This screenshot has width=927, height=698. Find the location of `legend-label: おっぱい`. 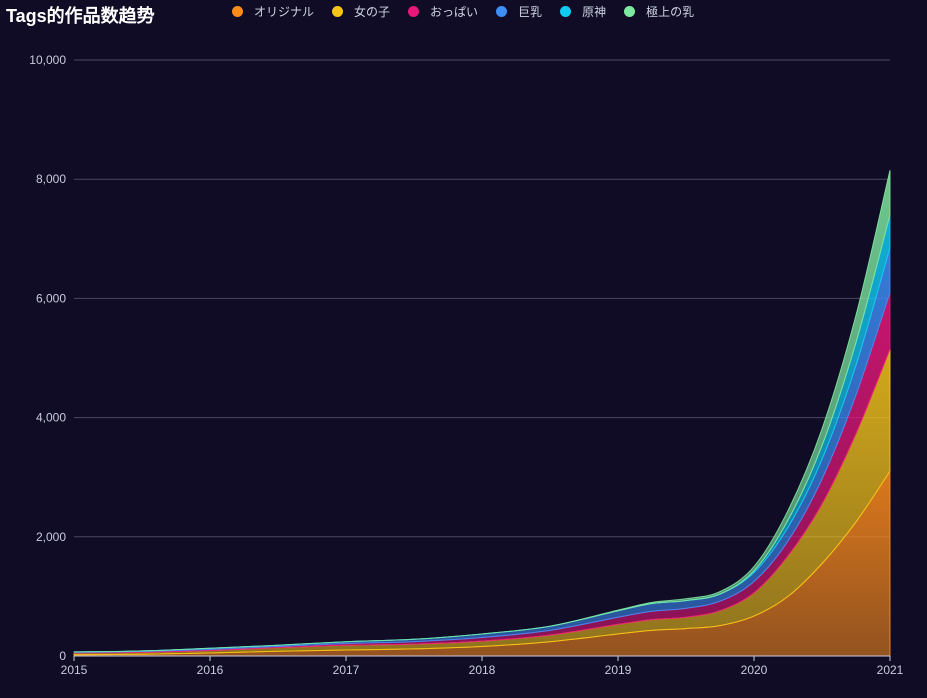

legend-label: おっぱい is located at coordinates (454, 12).